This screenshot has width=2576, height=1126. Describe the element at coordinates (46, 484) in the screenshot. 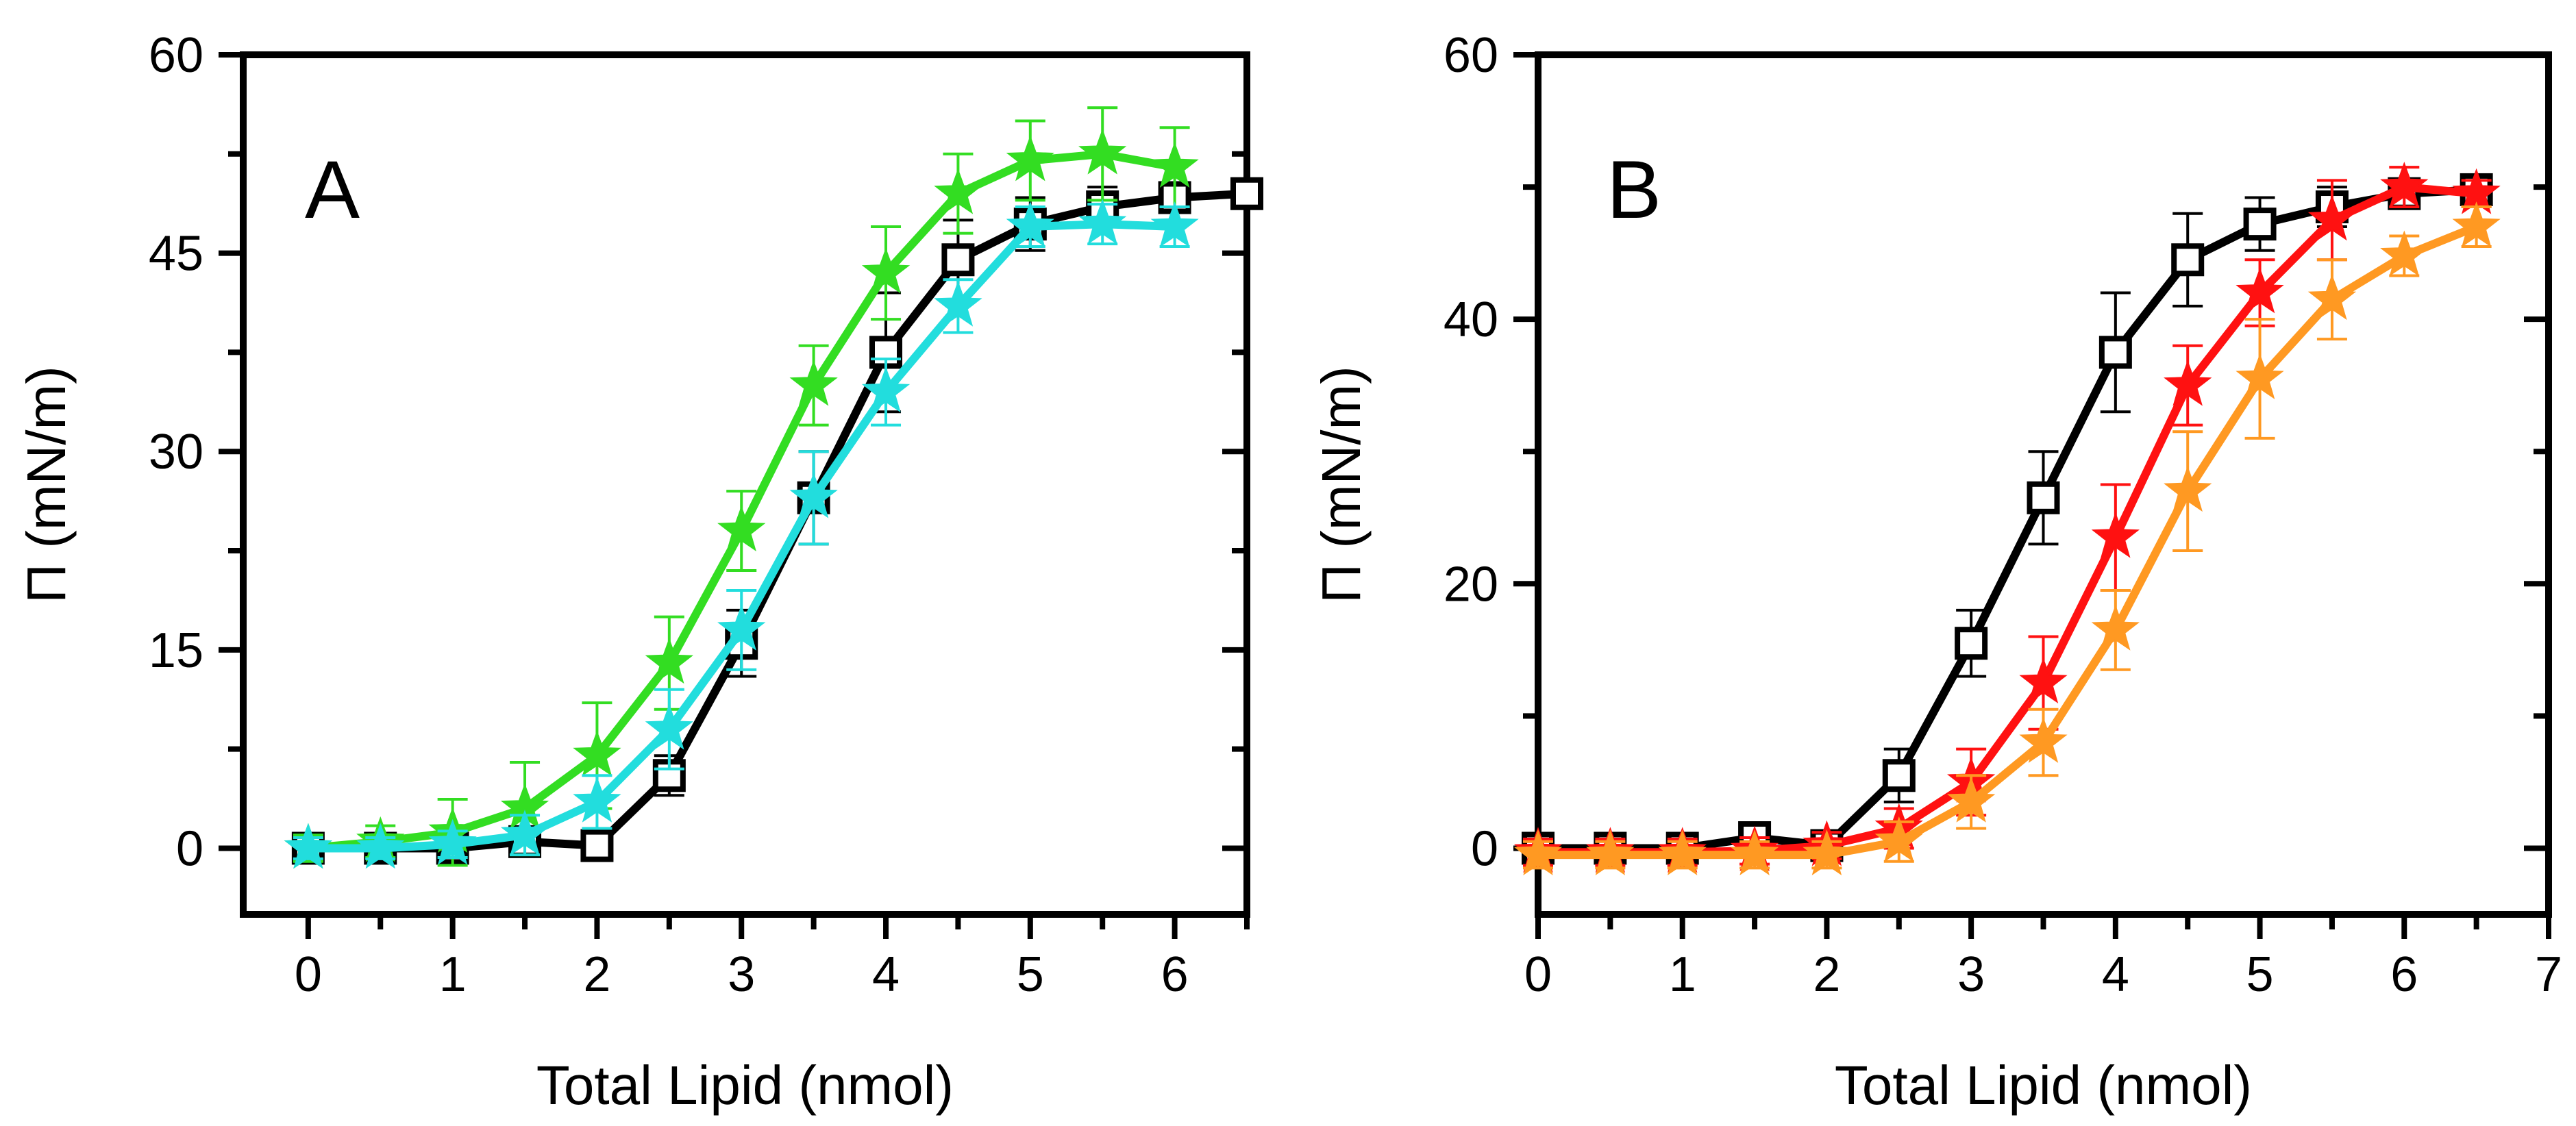

I see `panel-a-y-axis-title: Π (mN/m)` at that location.